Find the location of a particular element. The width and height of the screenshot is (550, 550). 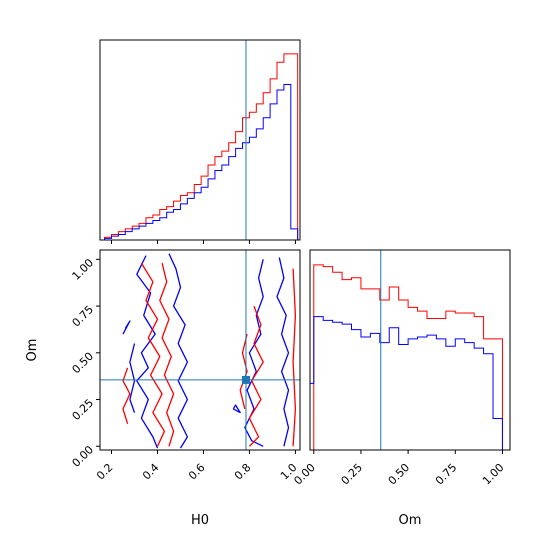

h0-marginal-panel is located at coordinates (200, 141).